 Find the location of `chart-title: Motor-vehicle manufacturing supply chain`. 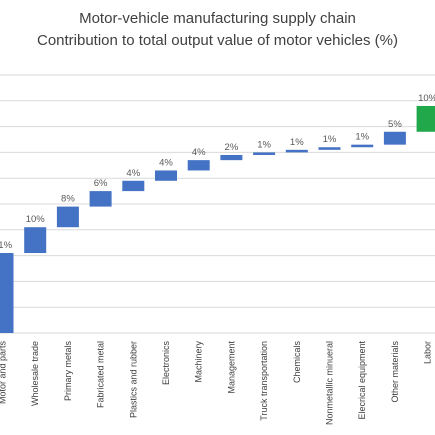

chart-title: Motor-vehicle manufacturing supply chain is located at coordinates (217, 18).